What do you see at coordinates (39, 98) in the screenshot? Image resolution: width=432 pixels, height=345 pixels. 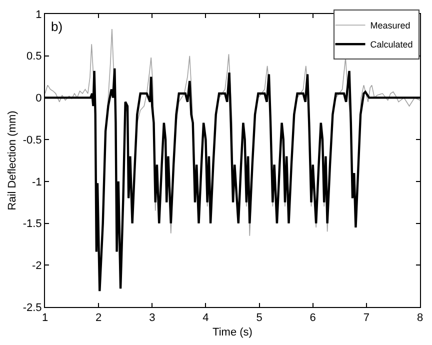 I see `y-tick-label: 0` at bounding box center [39, 98].